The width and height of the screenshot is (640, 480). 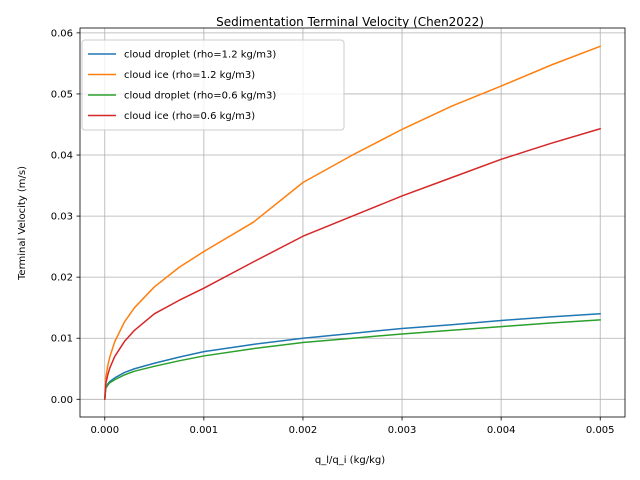 I want to click on y-tick-label: 0.04, so click(x=62, y=156).